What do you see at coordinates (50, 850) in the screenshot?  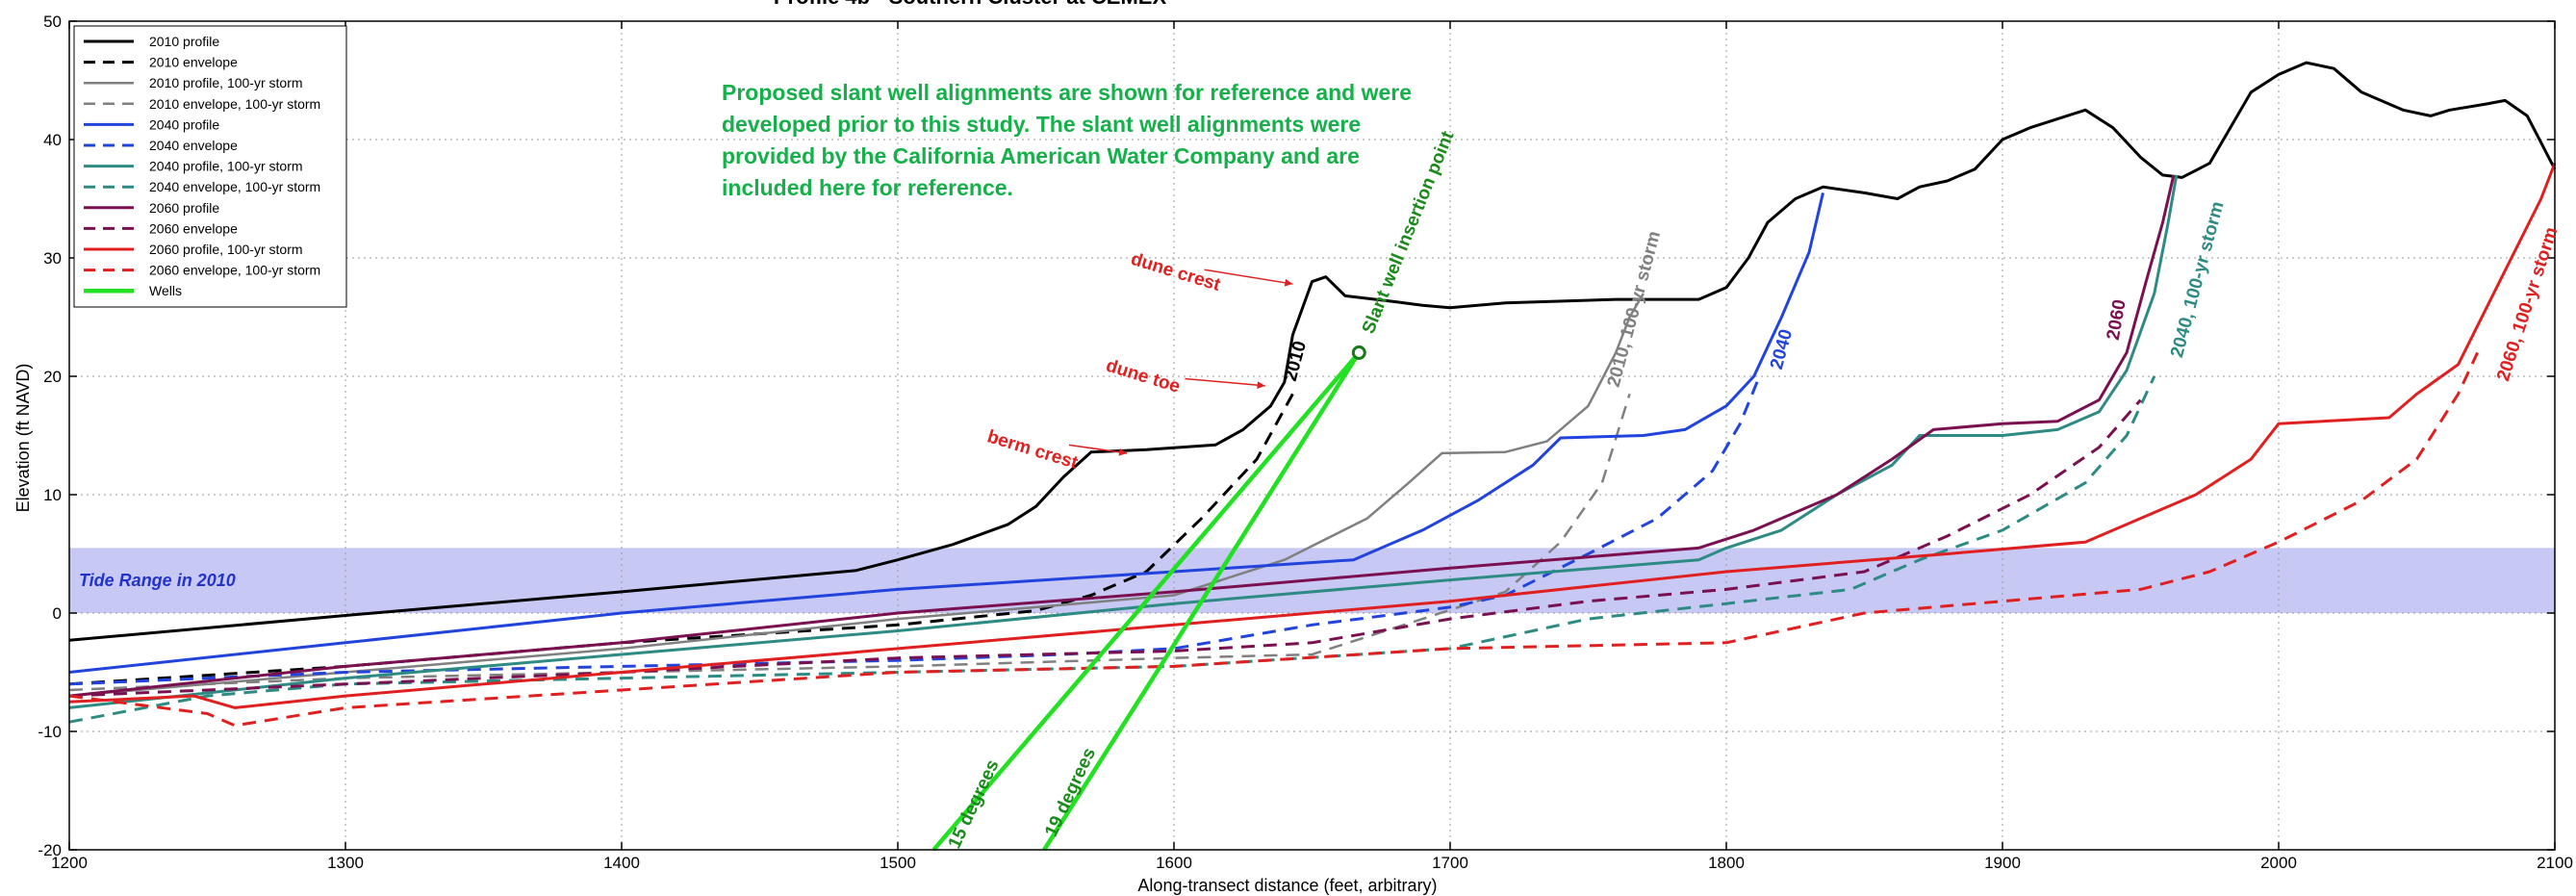 I see `y-tick-label: -20` at bounding box center [50, 850].